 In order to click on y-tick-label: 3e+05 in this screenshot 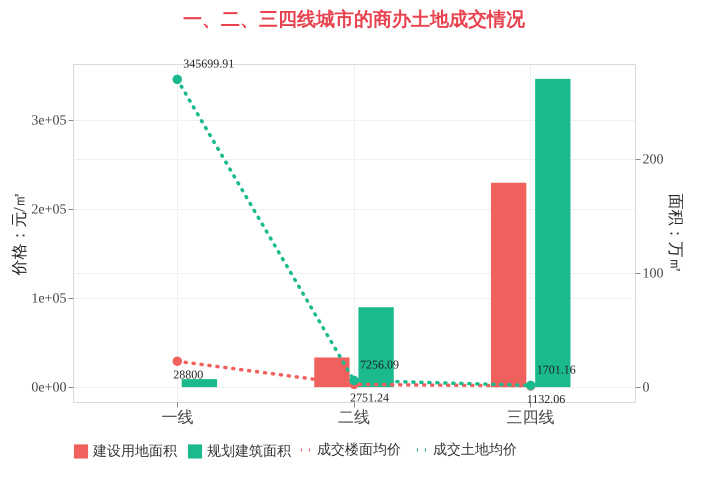, I will do `click(48, 121)`.